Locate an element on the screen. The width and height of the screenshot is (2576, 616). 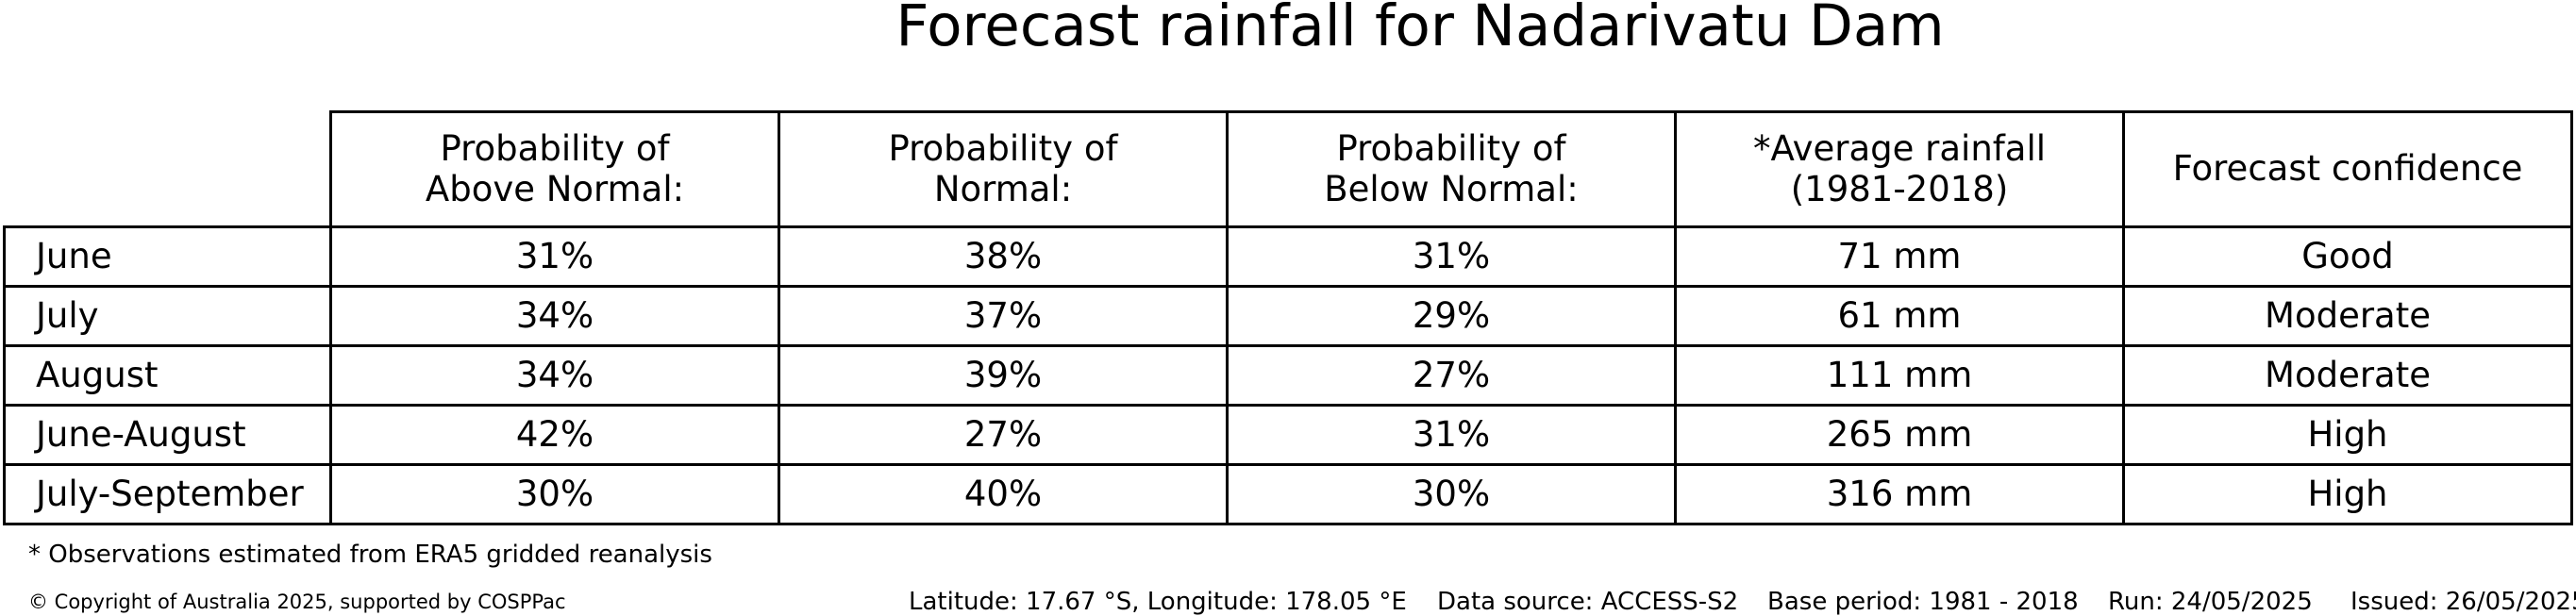
normal-cell: 38% is located at coordinates (1003, 257).